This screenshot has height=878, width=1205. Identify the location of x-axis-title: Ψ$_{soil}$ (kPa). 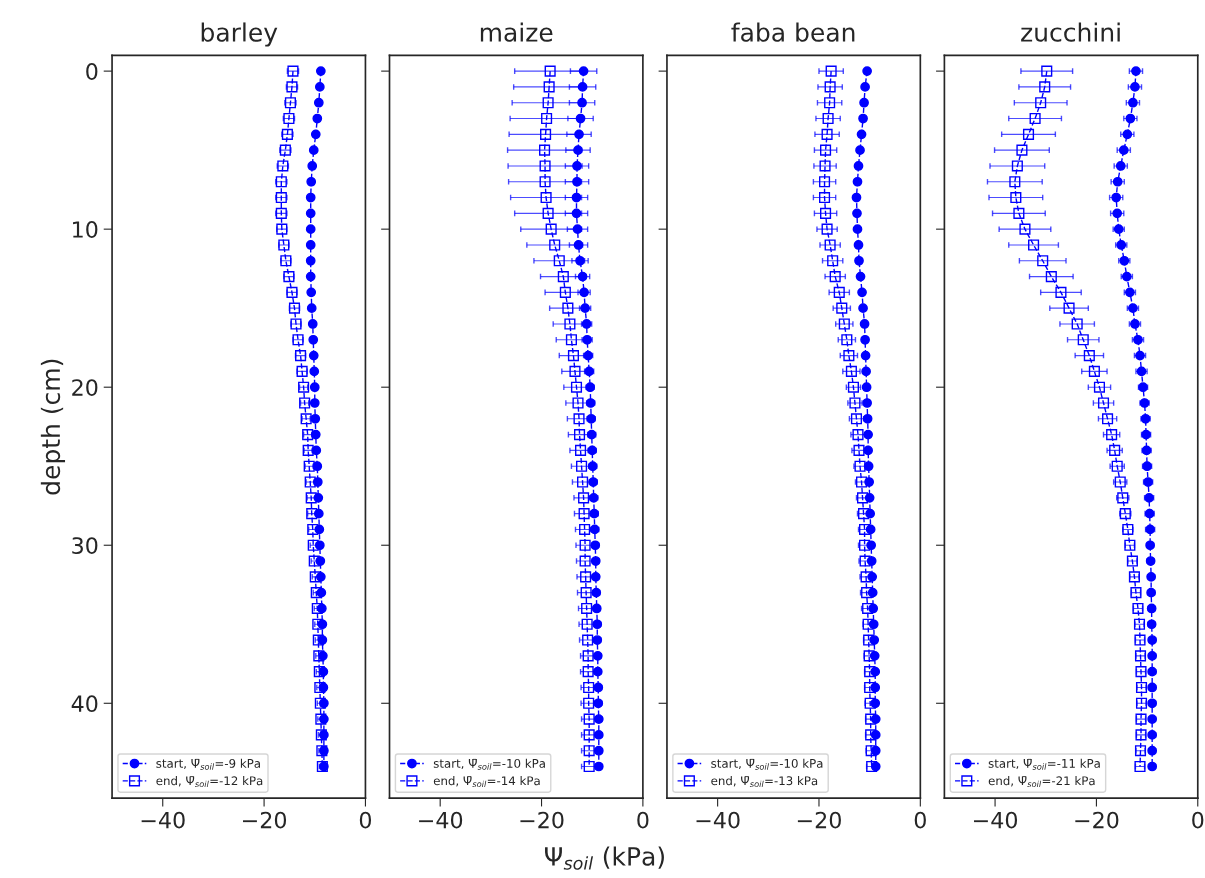
(604, 858).